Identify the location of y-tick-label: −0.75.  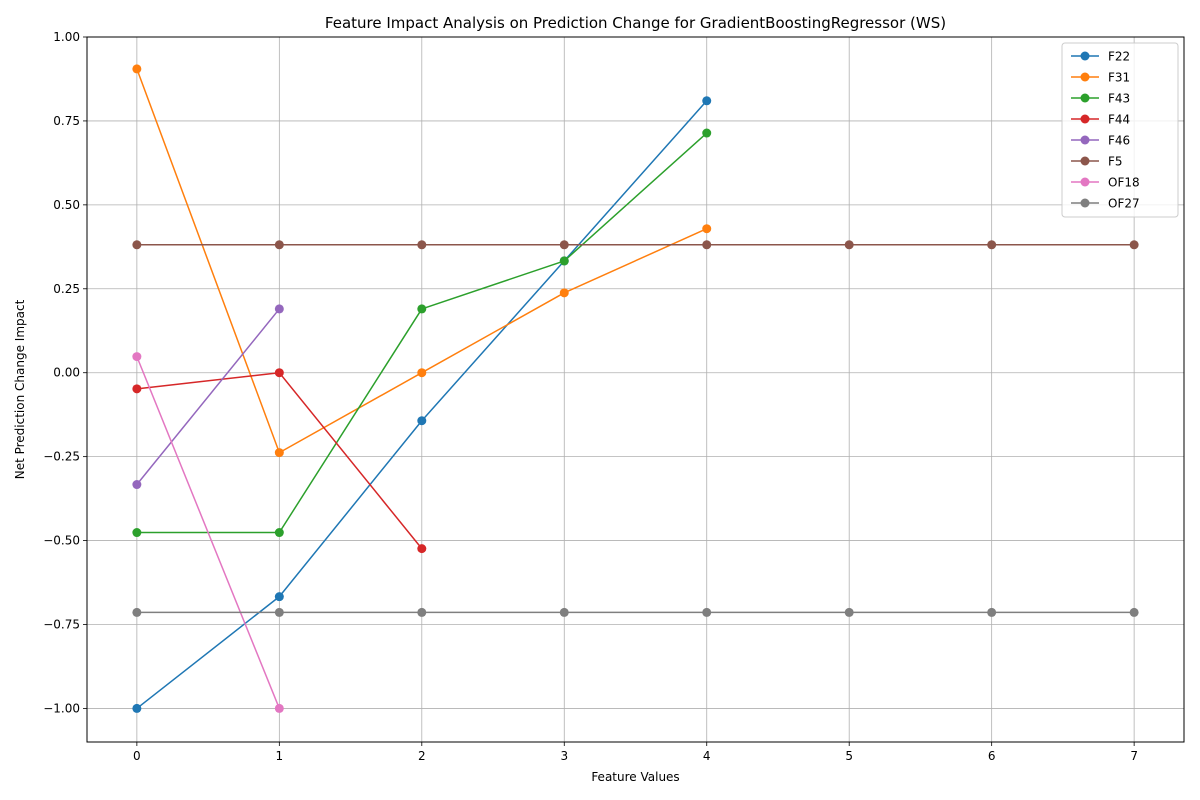
(61, 625).